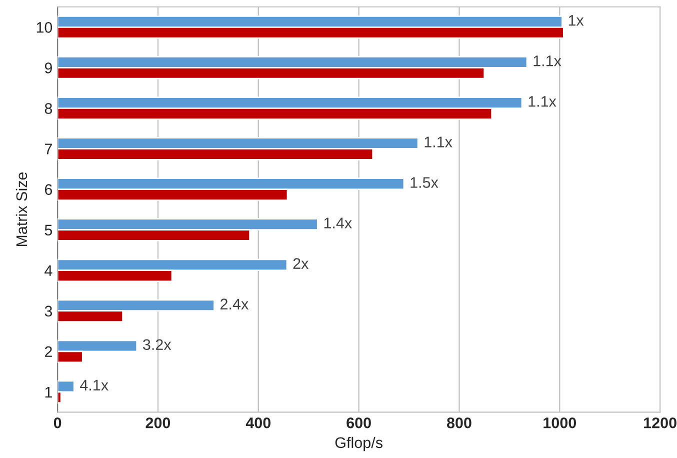 The image size is (677, 458). What do you see at coordinates (22, 209) in the screenshot?
I see `y-axis-title: Matrix Size` at bounding box center [22, 209].